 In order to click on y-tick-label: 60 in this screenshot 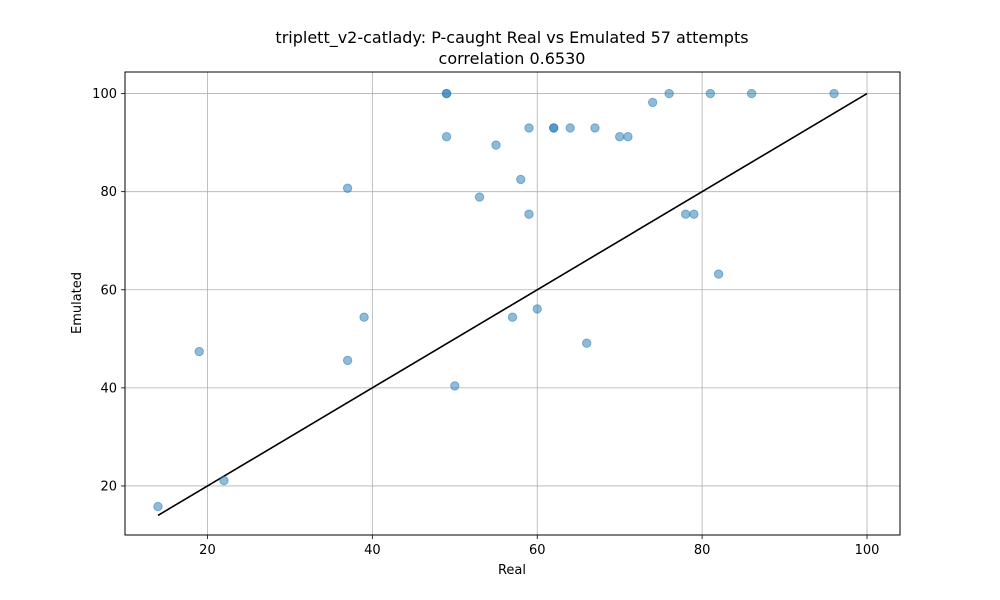, I will do `click(108, 290)`.